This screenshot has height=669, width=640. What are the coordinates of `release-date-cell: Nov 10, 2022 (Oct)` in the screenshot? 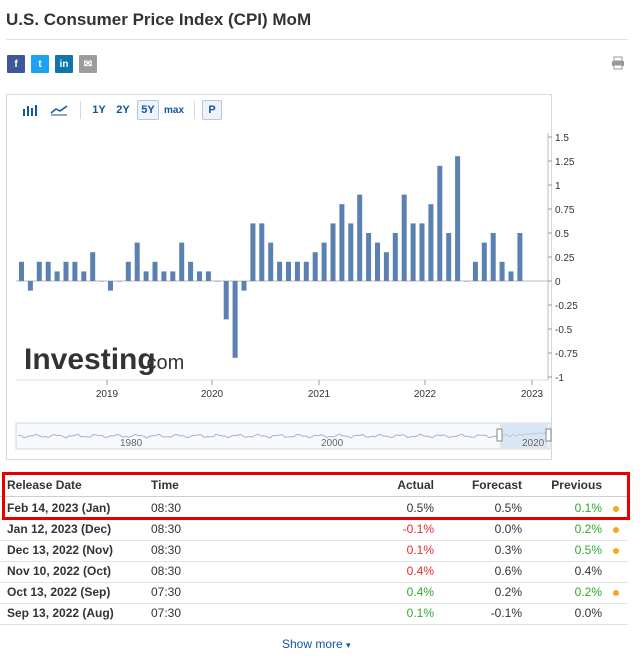 It's located at (59, 571).